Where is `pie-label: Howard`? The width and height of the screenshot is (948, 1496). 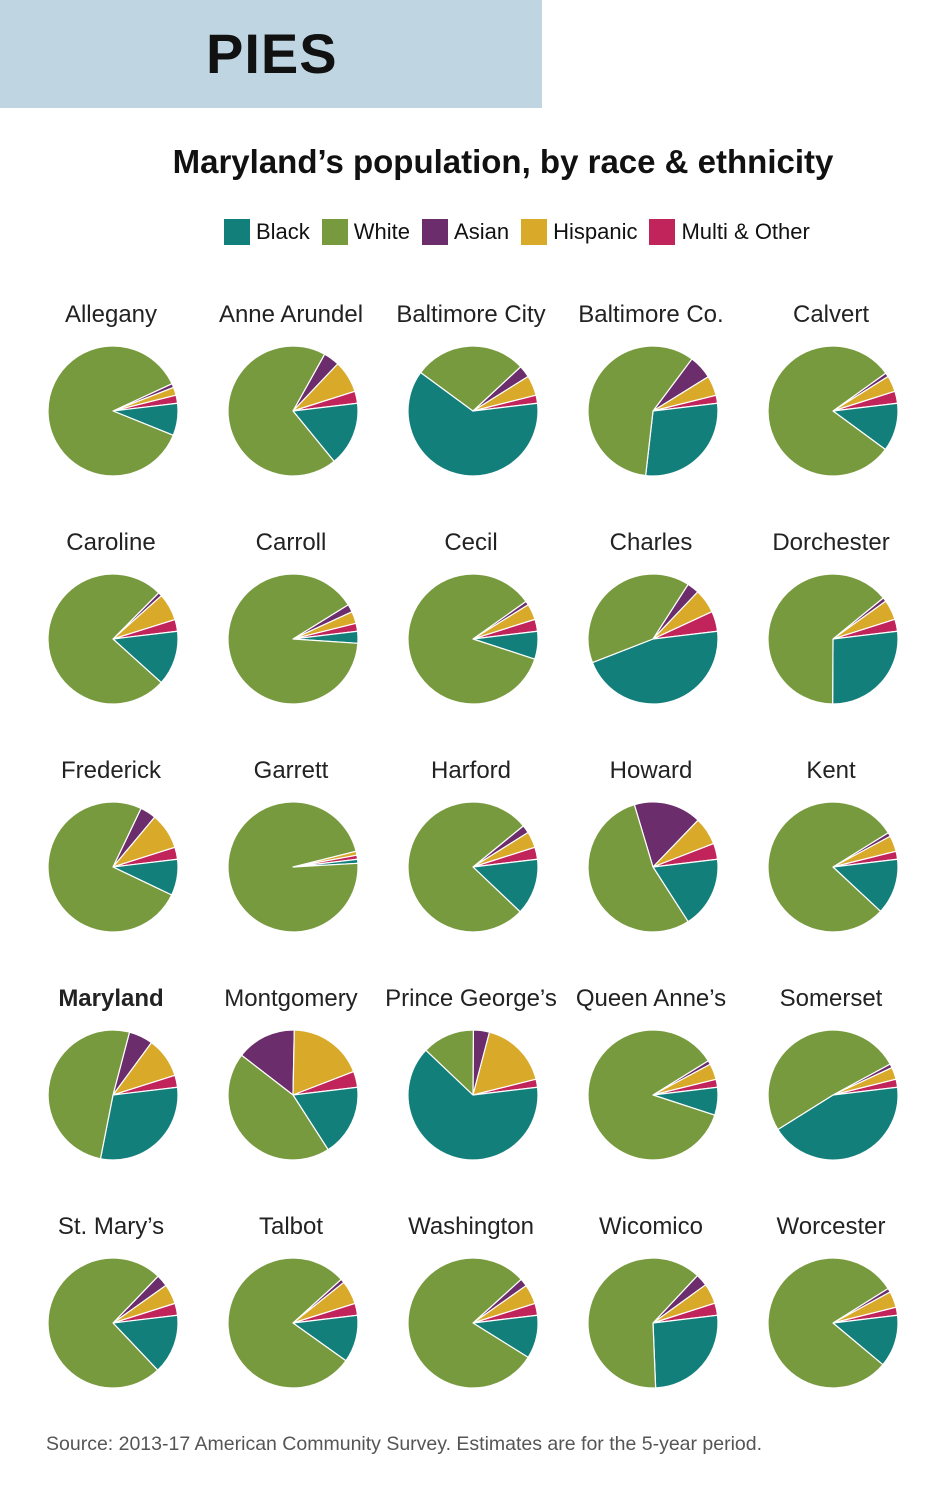
pie-label: Howard is located at coordinates (651, 770).